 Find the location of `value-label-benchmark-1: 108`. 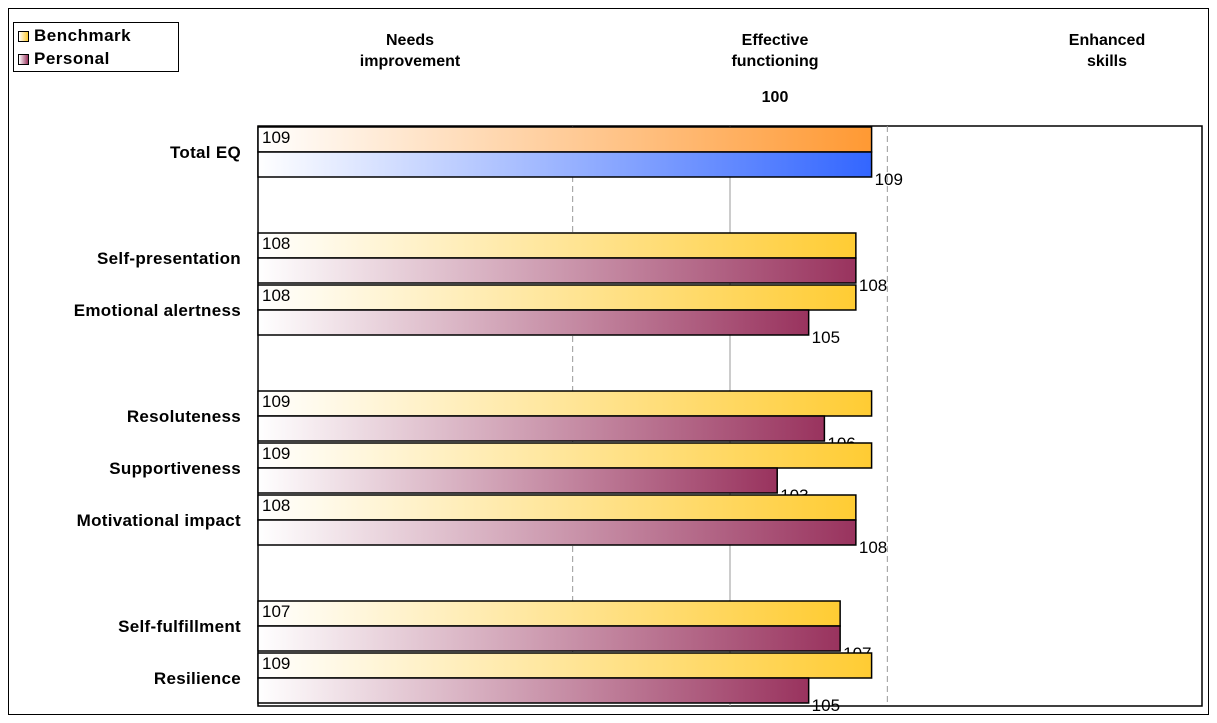

value-label-benchmark-1: 108 is located at coordinates (276, 243).